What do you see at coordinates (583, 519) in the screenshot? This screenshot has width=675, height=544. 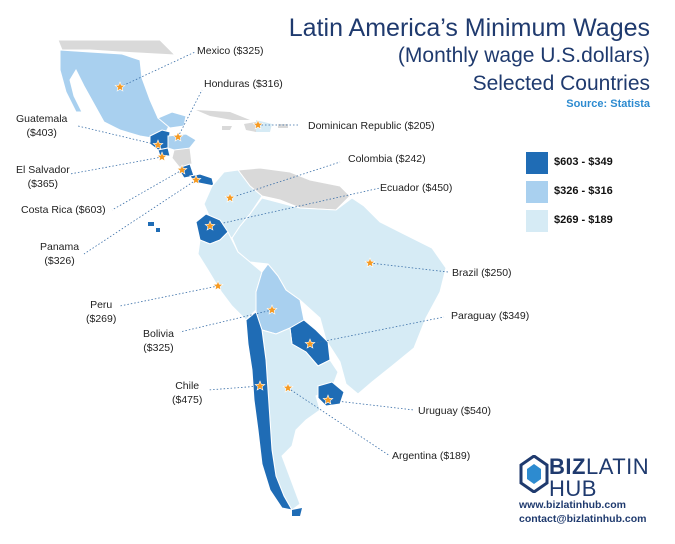 I see `contact-email: contact@bizlatinhub.com` at bounding box center [583, 519].